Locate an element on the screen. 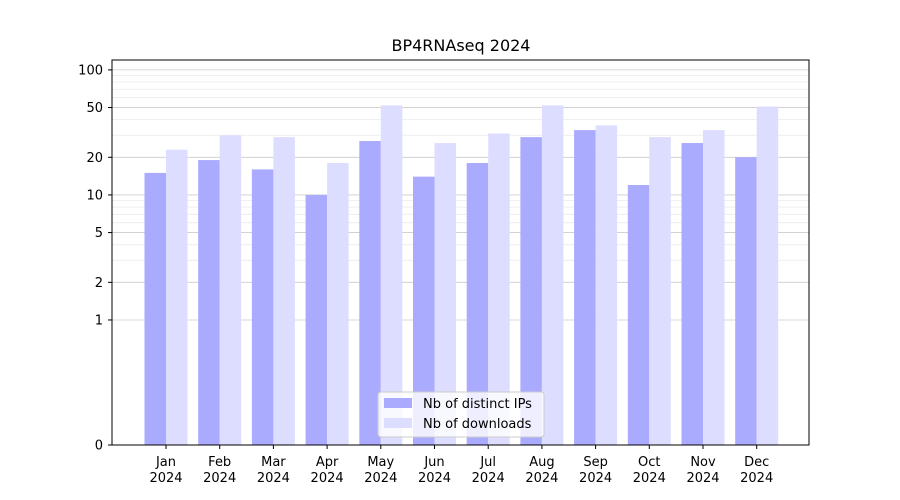 The image size is (900, 500). x-tick-label-month: Nov is located at coordinates (703, 462).